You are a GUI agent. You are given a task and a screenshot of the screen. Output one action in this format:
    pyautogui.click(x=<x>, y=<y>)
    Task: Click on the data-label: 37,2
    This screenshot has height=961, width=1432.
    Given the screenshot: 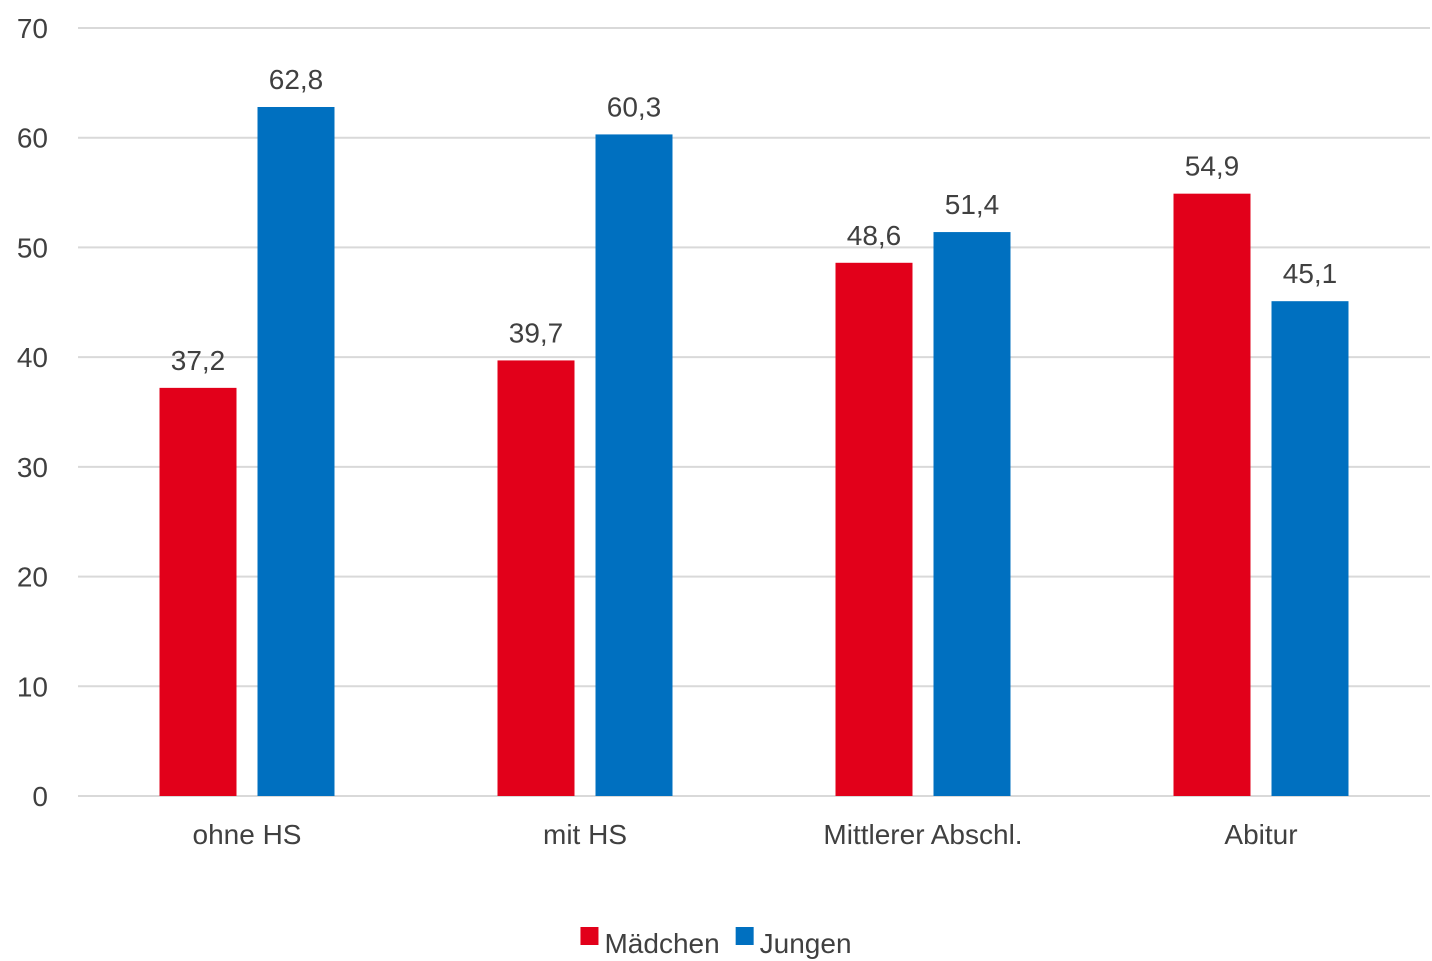 What is the action you would take?
    pyautogui.click(x=198, y=360)
    